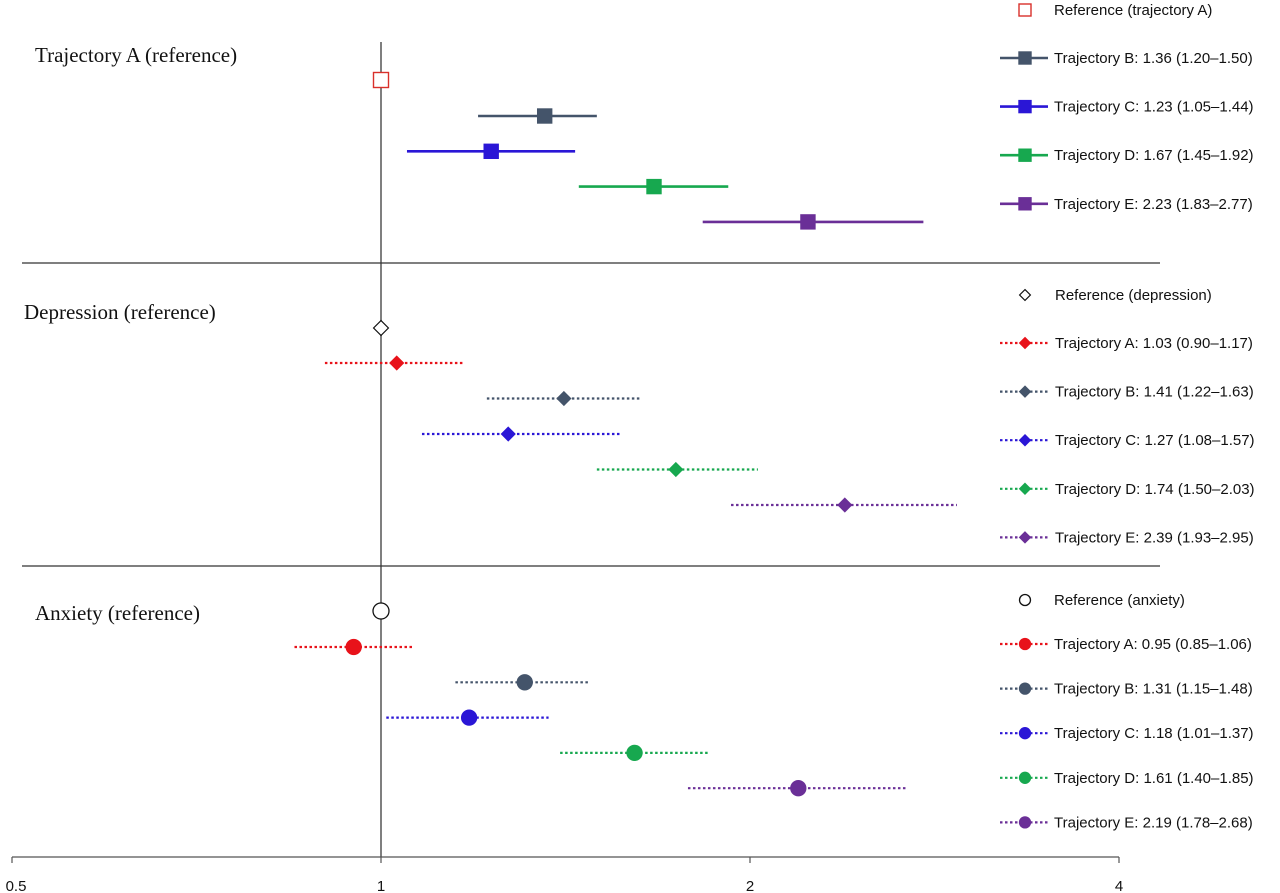 The width and height of the screenshot is (1280, 893). I want to click on legend-label: Trajectory A: 1.03 (0.90–1.17), so click(1154, 343).